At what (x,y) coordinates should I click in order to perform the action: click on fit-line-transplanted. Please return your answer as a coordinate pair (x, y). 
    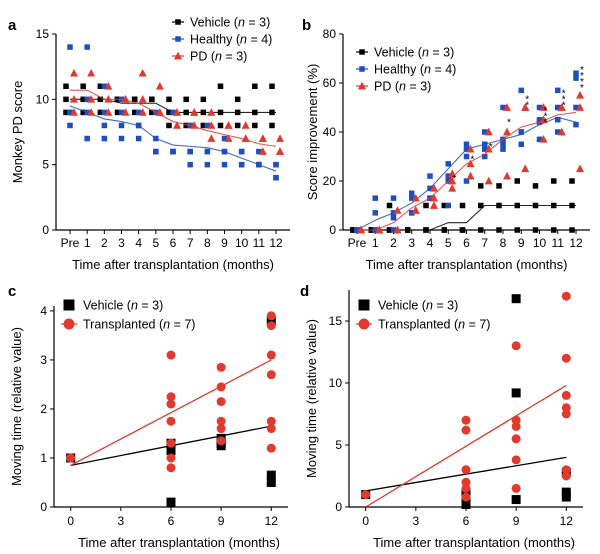
    Looking at the image, I should click on (466, 446).